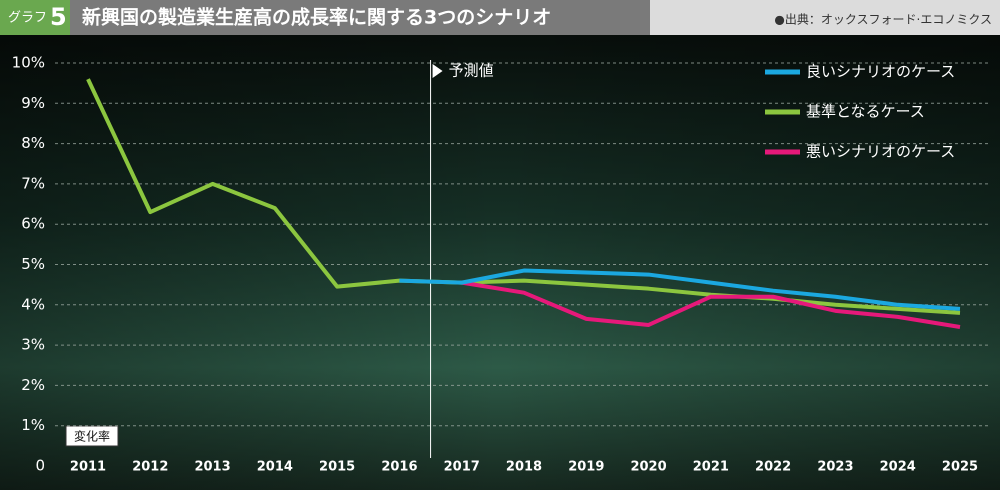  I want to click on x-tick-label: 2019, so click(586, 467).